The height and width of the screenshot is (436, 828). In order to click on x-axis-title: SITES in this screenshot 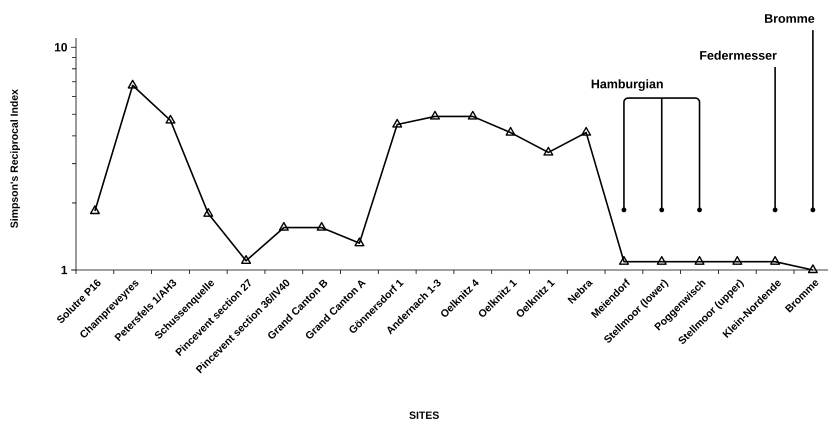, I will do `click(424, 415)`.